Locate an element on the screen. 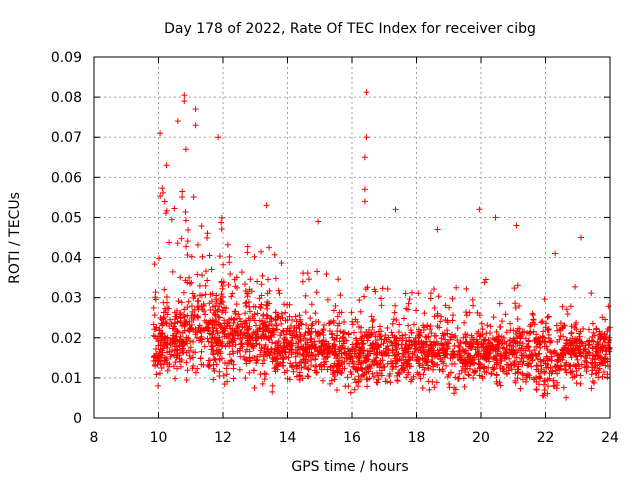 The image size is (640, 480). x-tick-label: 24 is located at coordinates (610, 438).